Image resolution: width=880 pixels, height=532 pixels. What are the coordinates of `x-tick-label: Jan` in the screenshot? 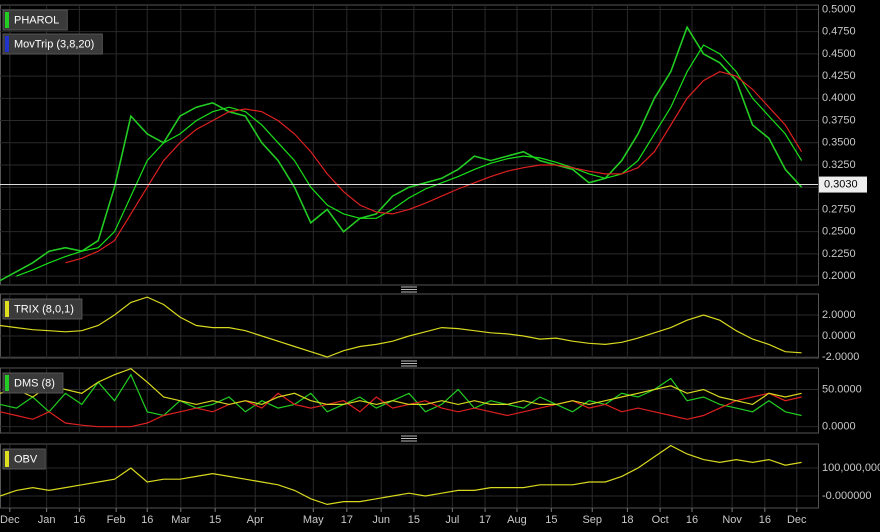 It's located at (47, 520).